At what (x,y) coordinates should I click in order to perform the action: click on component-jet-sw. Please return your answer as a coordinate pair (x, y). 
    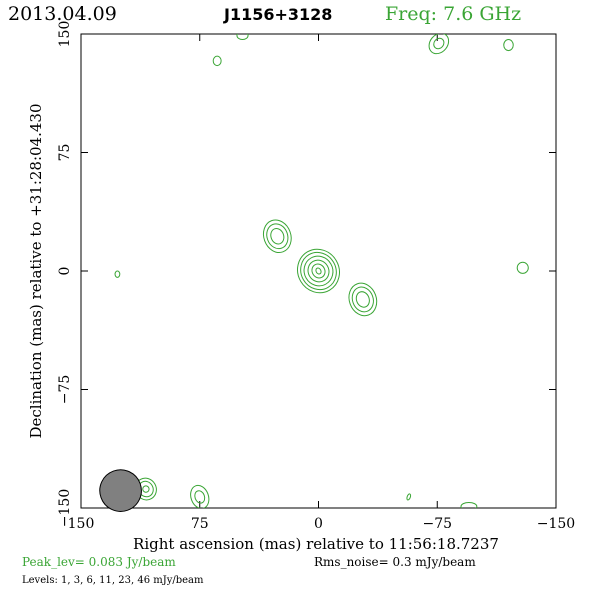
    Looking at the image, I should click on (363, 299).